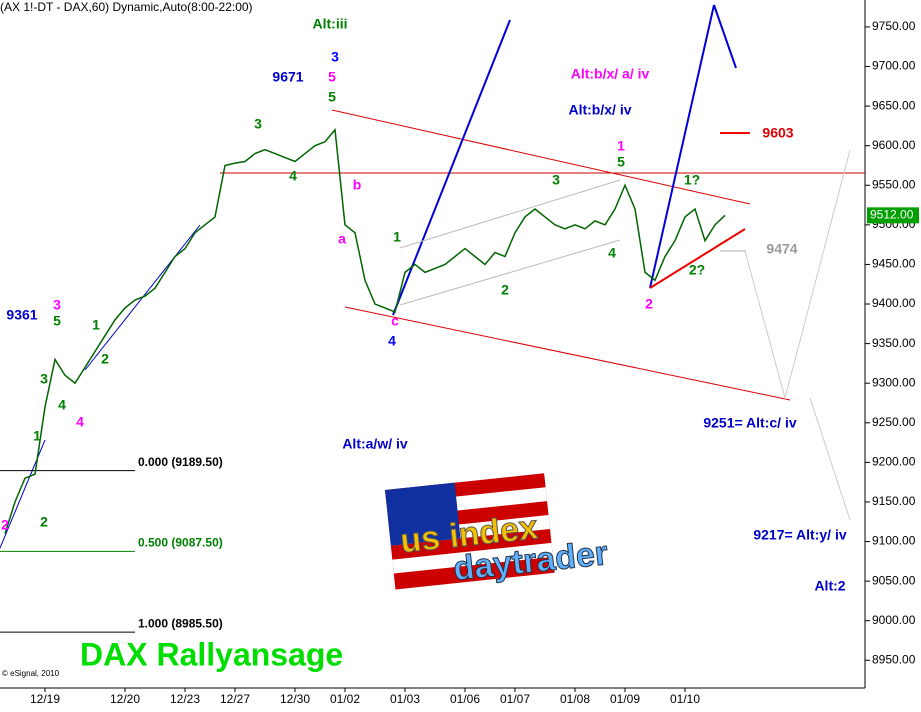 This screenshot has height=712, width=921. I want to click on x-tick-label: 12/19, so click(45, 699).